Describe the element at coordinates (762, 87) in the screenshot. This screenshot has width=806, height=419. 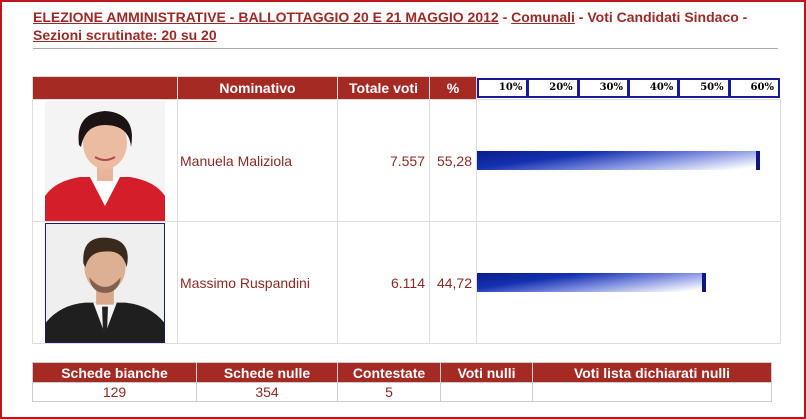
I see `scale-tick: 60%` at that location.